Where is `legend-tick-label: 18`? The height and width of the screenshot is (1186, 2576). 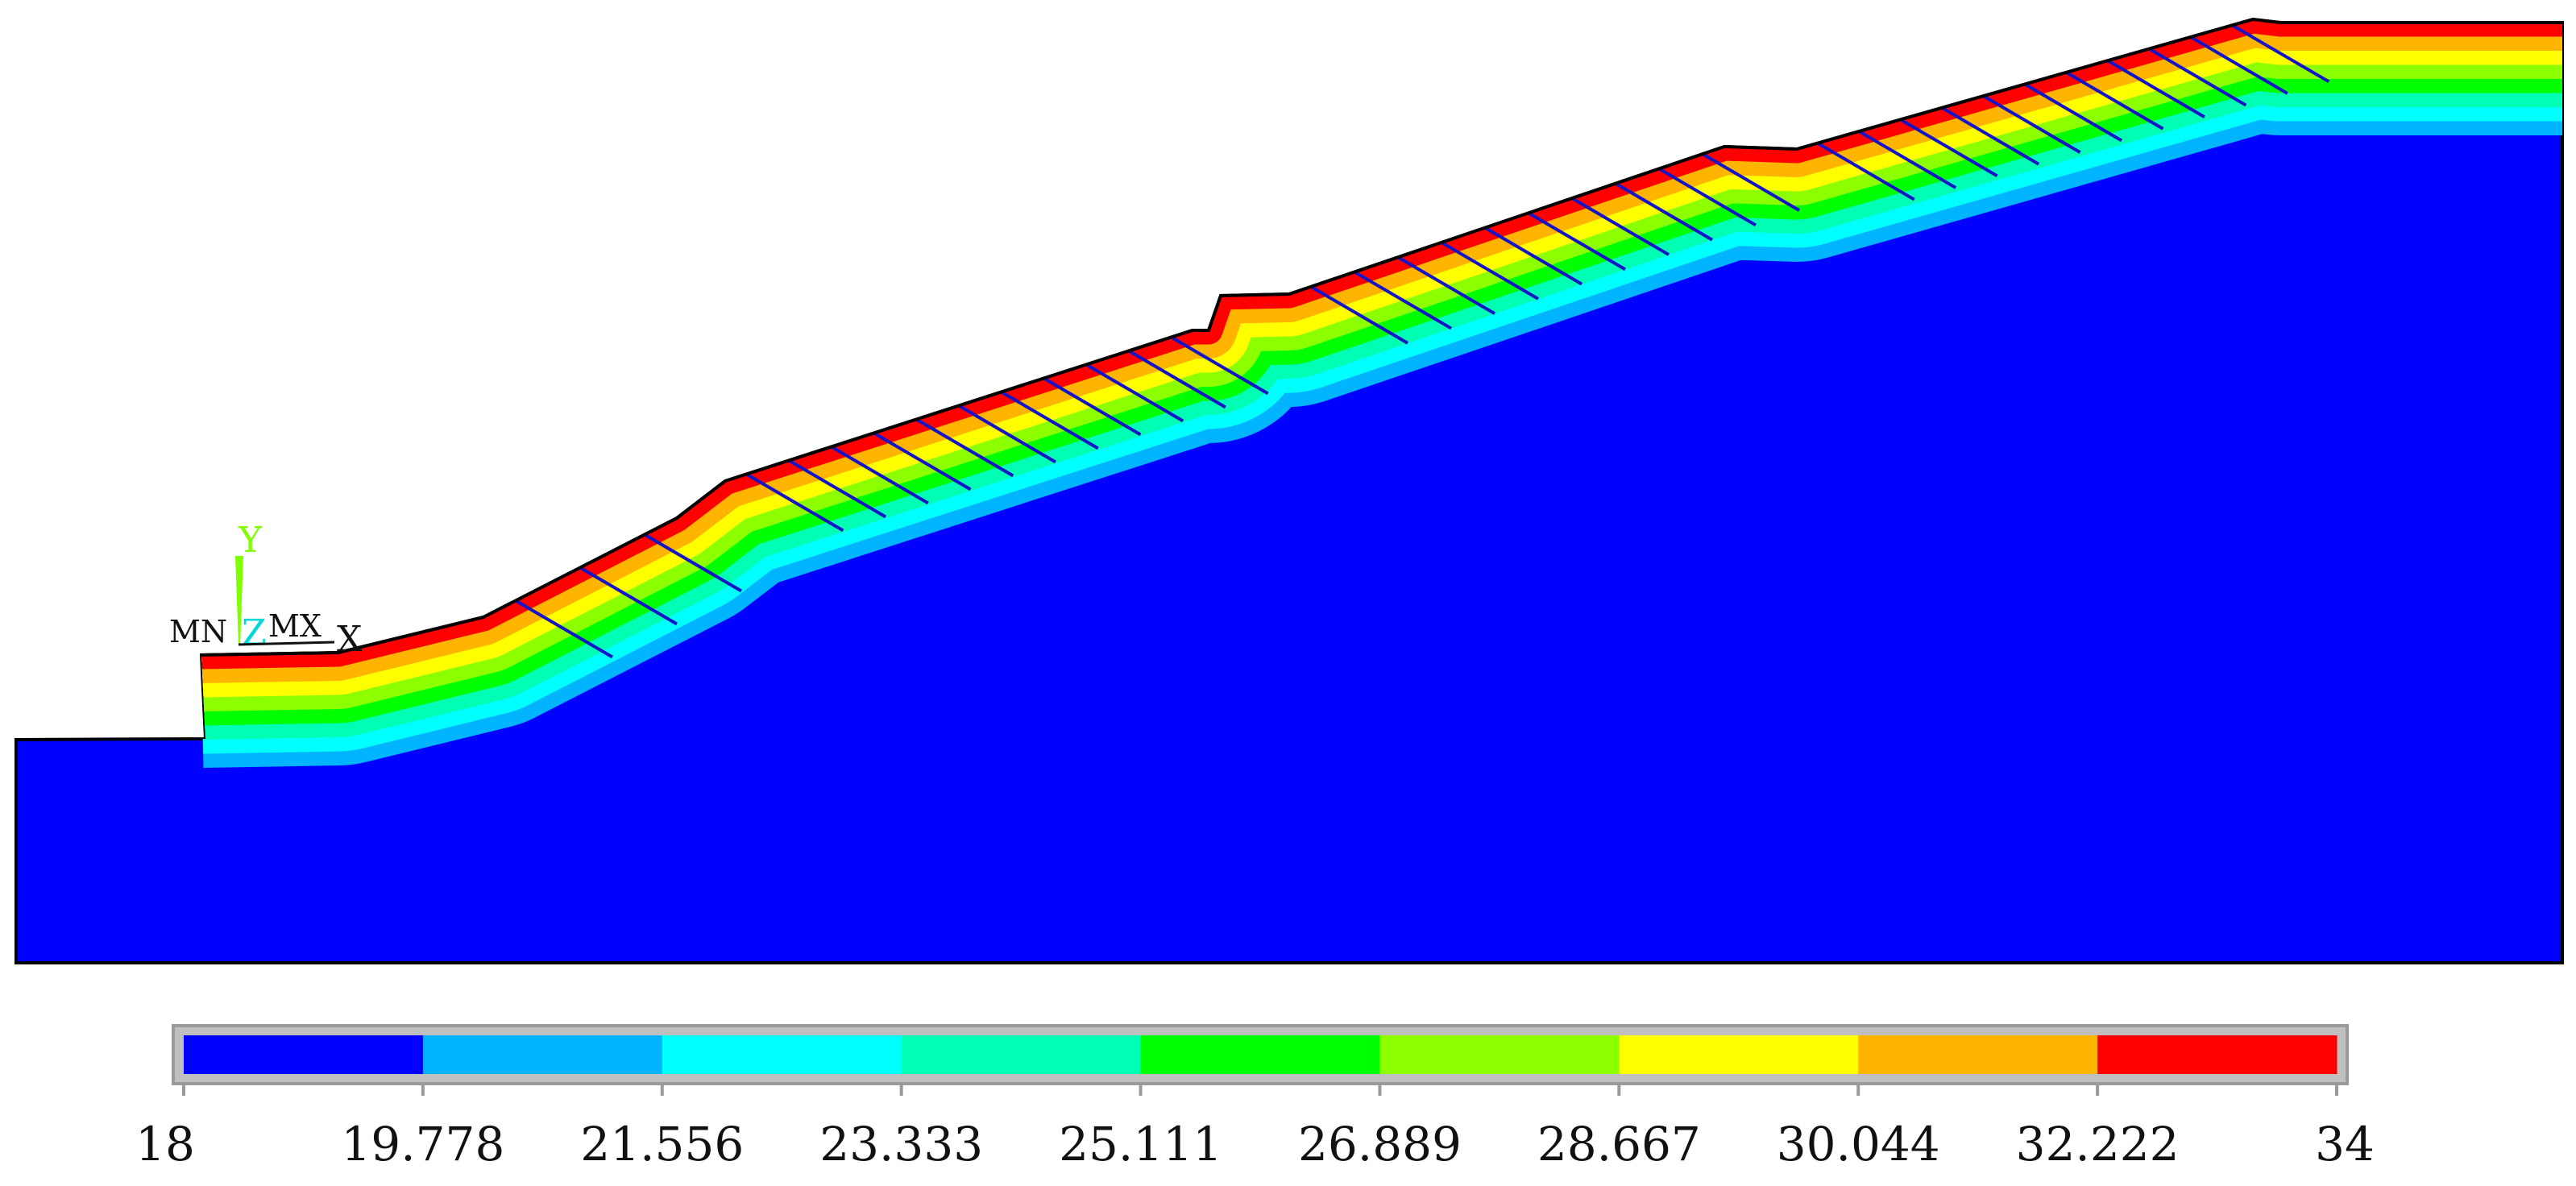 legend-tick-label: 18 is located at coordinates (165, 1144).